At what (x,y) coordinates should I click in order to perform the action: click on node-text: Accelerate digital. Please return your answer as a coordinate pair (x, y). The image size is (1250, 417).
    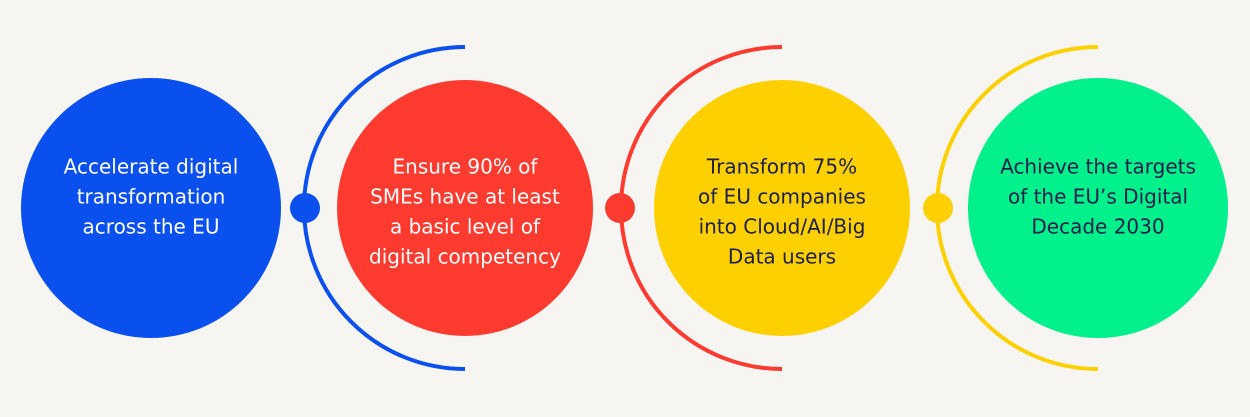
    Looking at the image, I should click on (151, 167).